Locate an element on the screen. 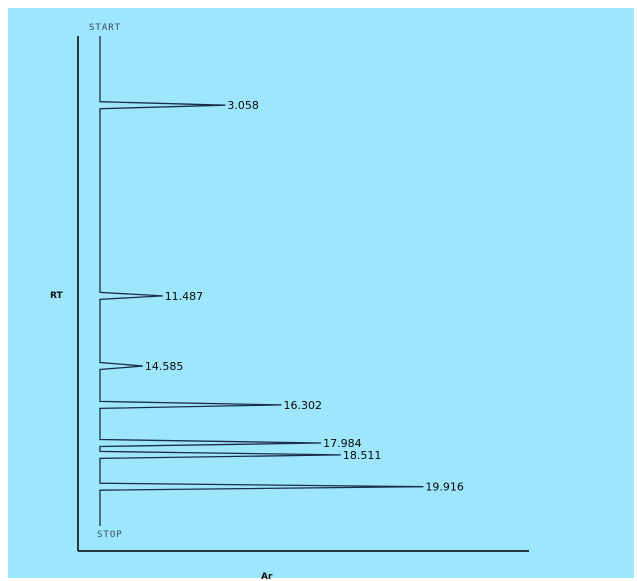 The width and height of the screenshot is (637, 581). y-axis-label: RT is located at coordinates (57, 296).